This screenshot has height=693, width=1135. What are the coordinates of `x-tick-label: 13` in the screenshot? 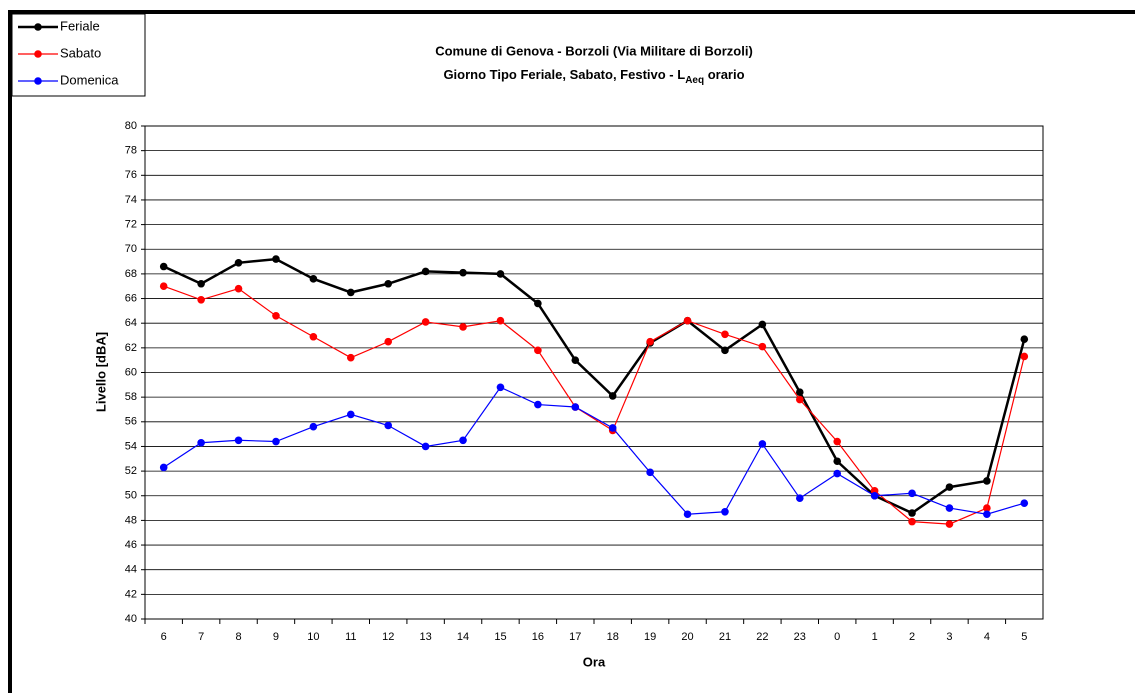 It's located at (426, 637).